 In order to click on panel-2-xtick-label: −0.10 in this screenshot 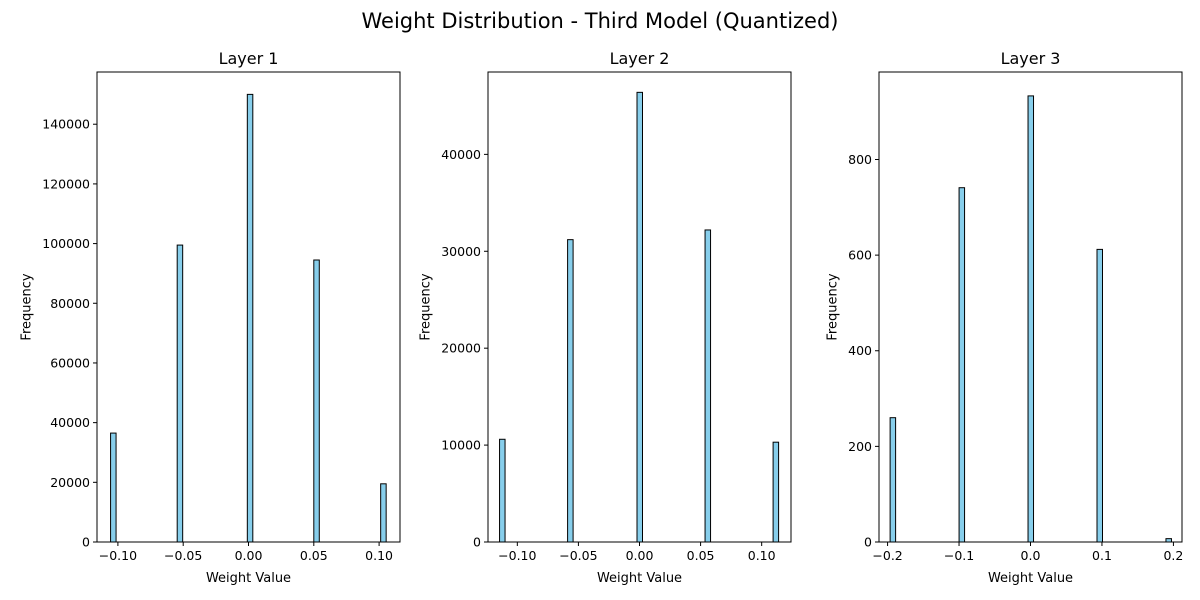, I will do `click(517, 555)`.